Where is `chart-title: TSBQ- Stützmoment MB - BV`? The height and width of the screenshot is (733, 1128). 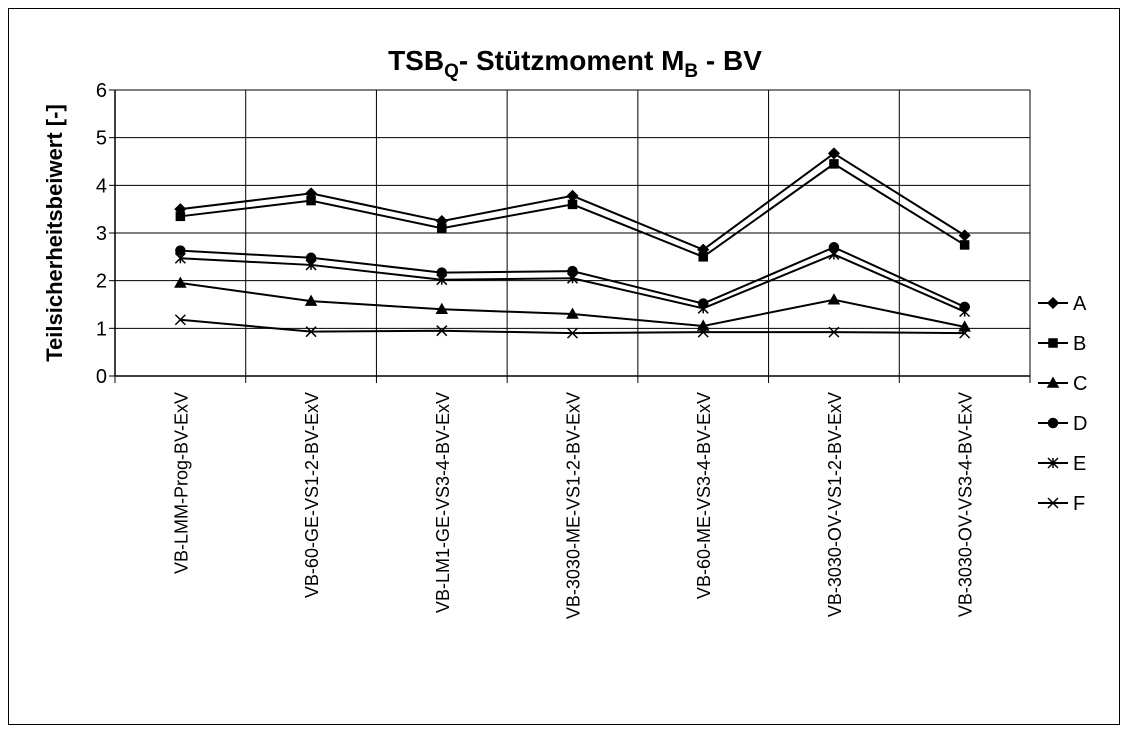 chart-title: TSBQ- Stützmoment MB - BV is located at coordinates (575, 63).